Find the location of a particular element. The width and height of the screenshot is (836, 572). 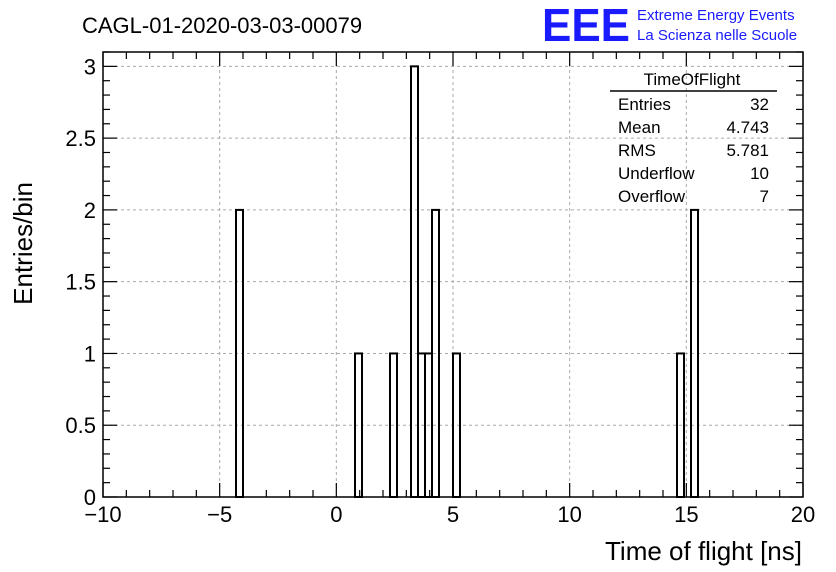

x-tick-label: −10 is located at coordinates (102, 514).